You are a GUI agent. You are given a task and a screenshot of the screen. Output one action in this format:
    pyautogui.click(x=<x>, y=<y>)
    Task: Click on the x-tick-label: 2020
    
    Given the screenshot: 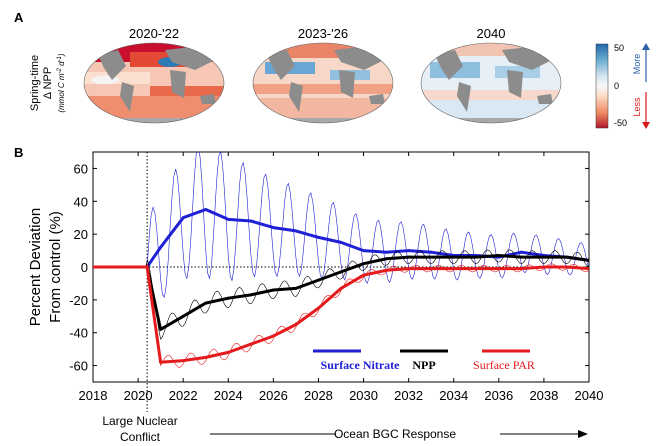 What is the action you would take?
    pyautogui.click(x=138, y=395)
    